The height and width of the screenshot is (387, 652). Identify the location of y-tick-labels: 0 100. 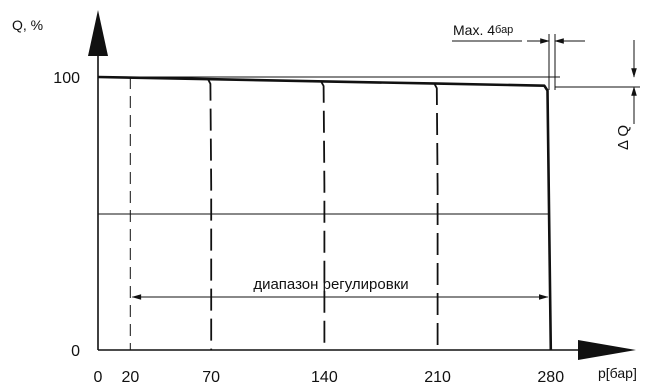
(66, 215).